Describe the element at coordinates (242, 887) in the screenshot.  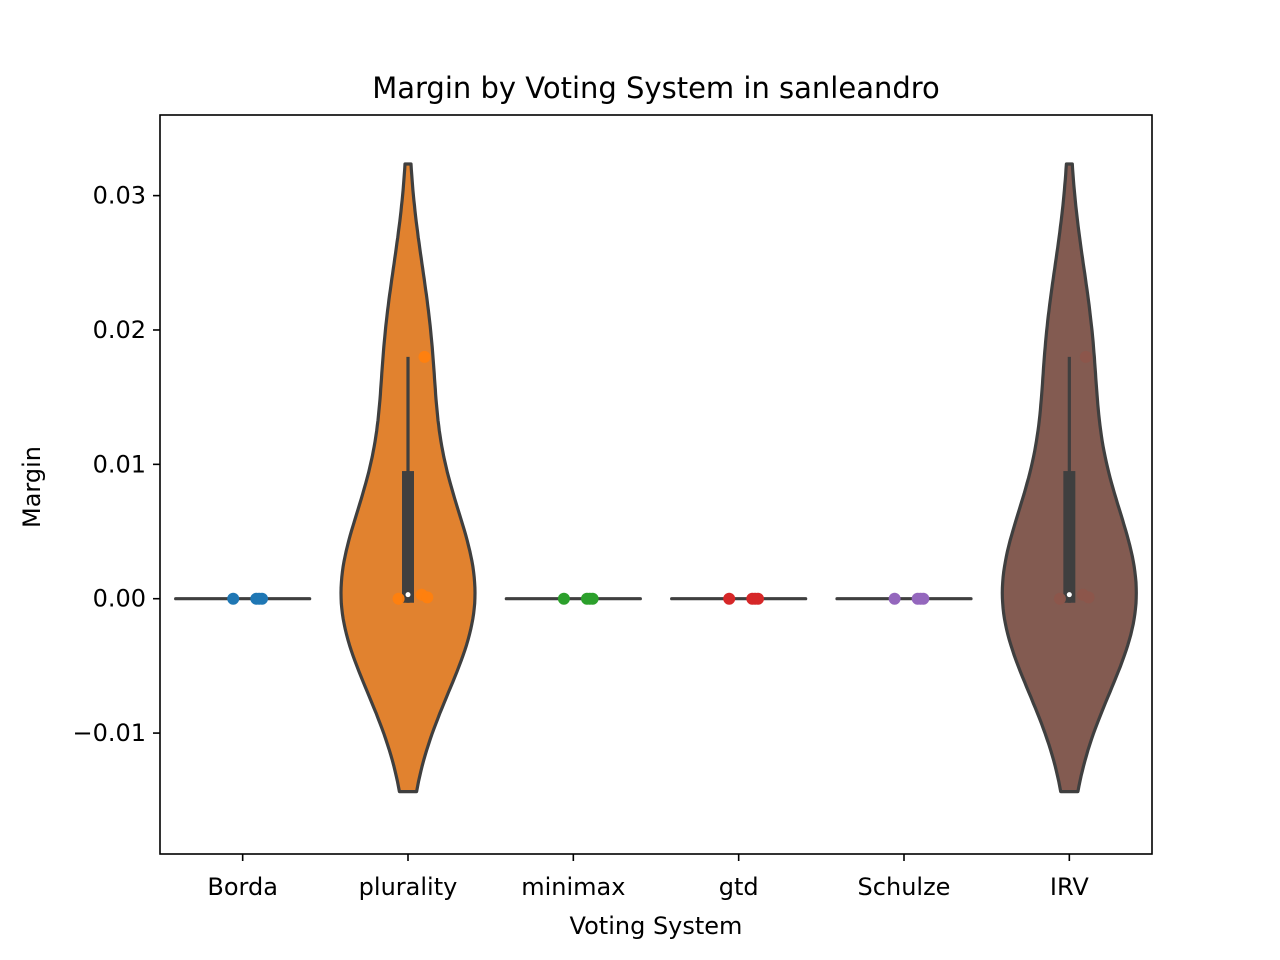
I see `x-tick-label: Borda` at that location.